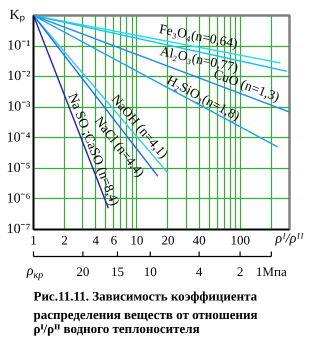  What do you see at coordinates (18, 168) in the screenshot?
I see `y-tick-label: 10⁻⁵` at bounding box center [18, 168].